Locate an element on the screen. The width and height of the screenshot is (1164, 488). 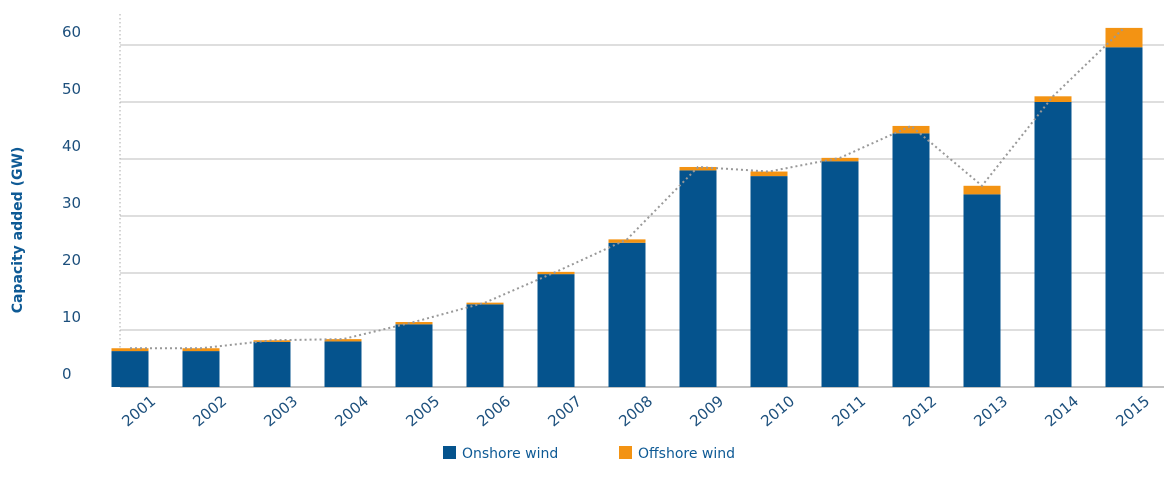
x-tick-2006: 2006 is located at coordinates (493, 411).